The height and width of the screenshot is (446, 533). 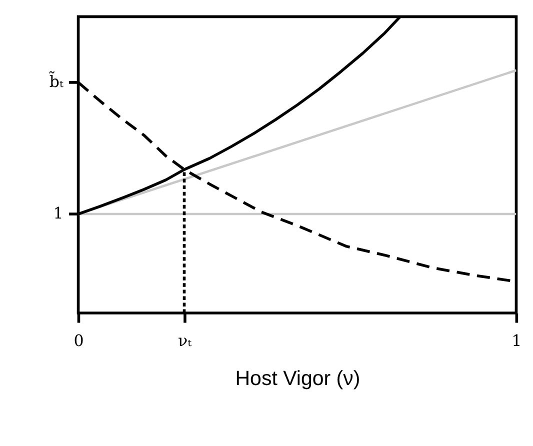 I want to click on x-tick-label: νₜ, so click(x=185, y=340).